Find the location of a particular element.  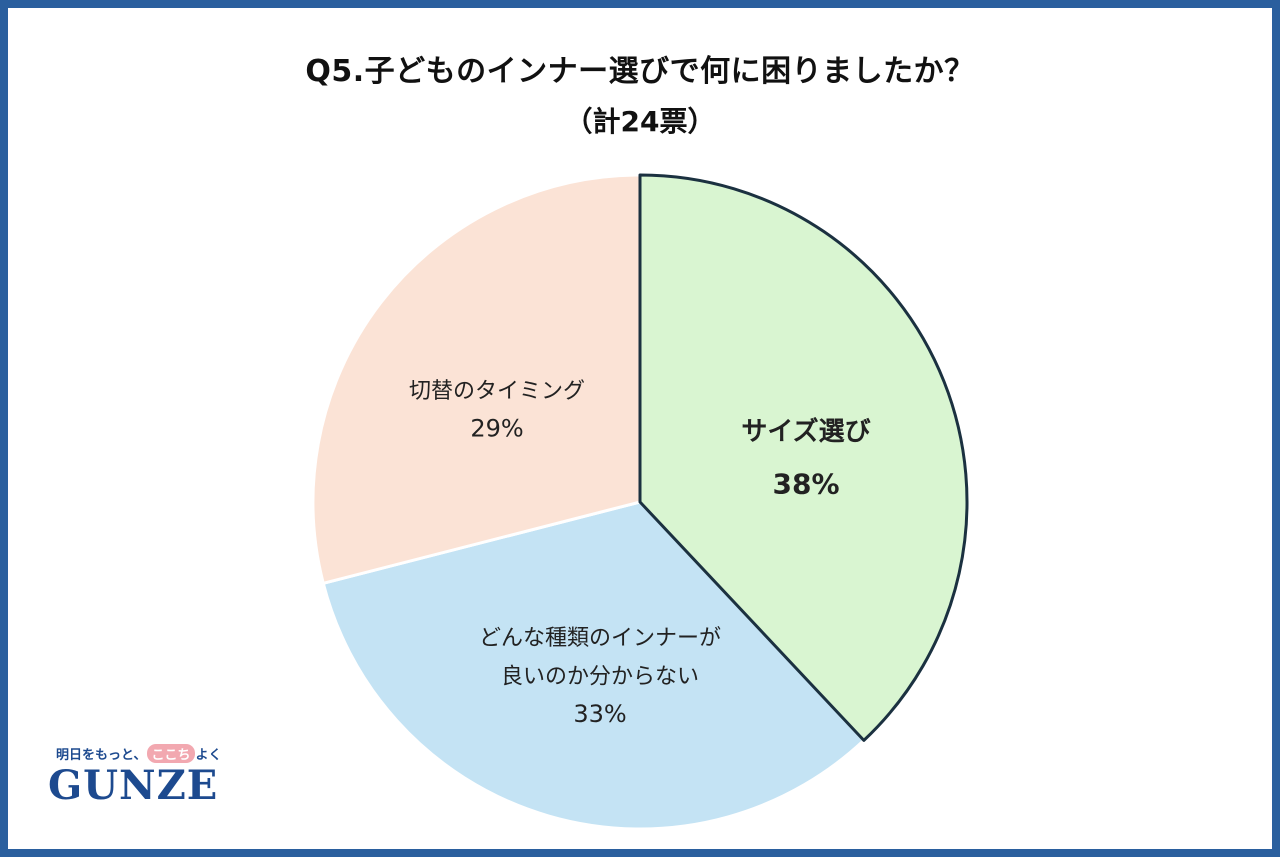

slice-label-2-line-2: 良いのか分からない is located at coordinates (600, 677).